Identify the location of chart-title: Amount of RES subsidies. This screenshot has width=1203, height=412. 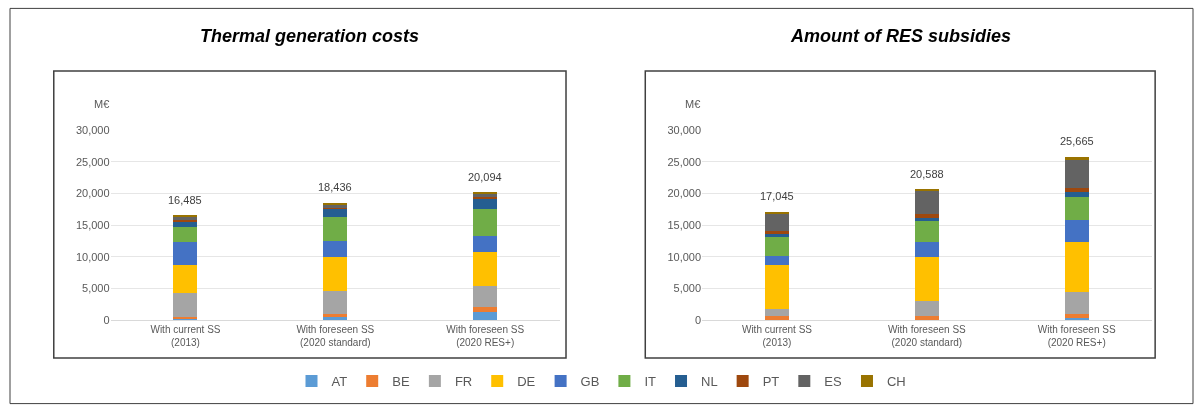
(901, 36).